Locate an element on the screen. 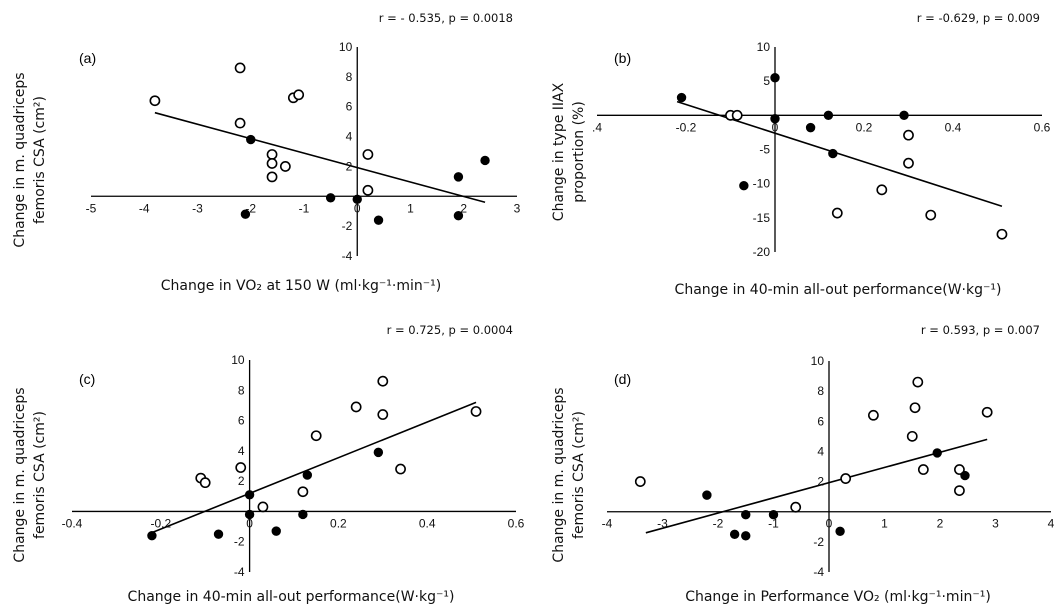  x-tick-label-d: 4 is located at coordinates (1051, 524).